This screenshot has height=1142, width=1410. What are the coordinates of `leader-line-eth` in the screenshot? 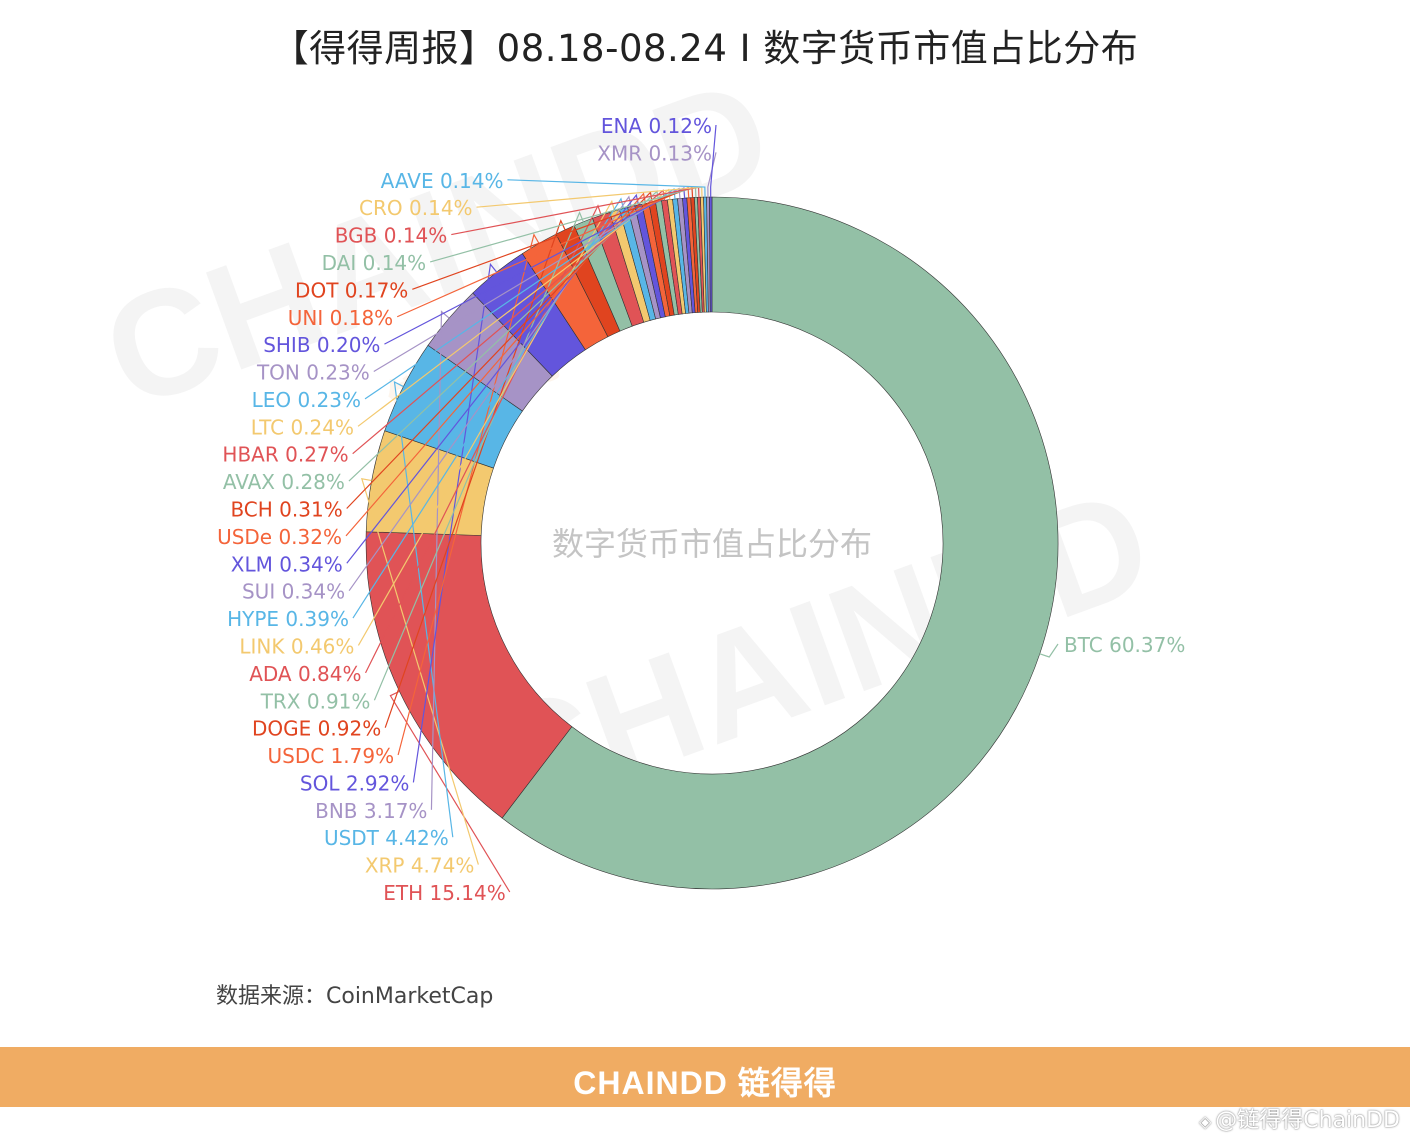 It's located at (450, 791).